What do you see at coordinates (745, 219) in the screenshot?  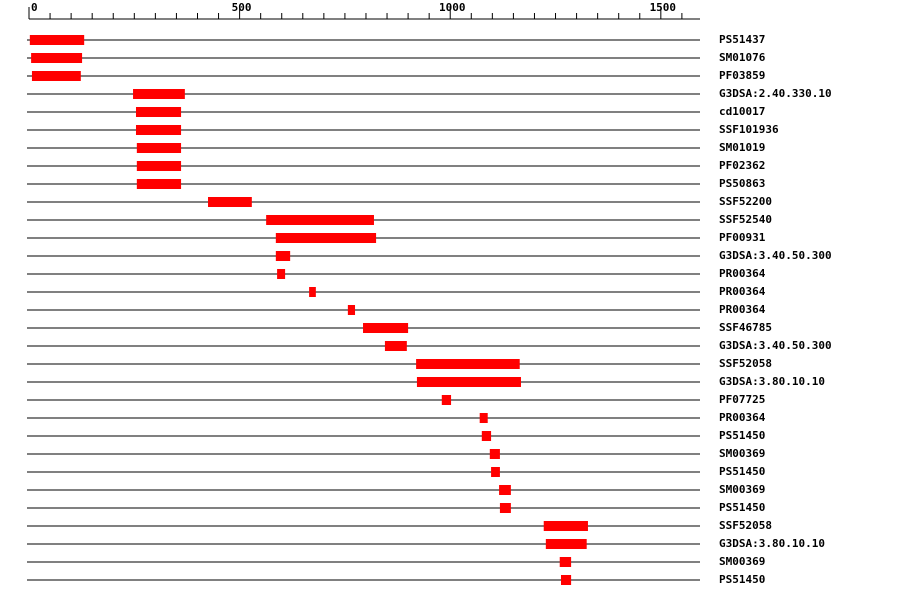 I see `row-label: SSF52540` at bounding box center [745, 219].